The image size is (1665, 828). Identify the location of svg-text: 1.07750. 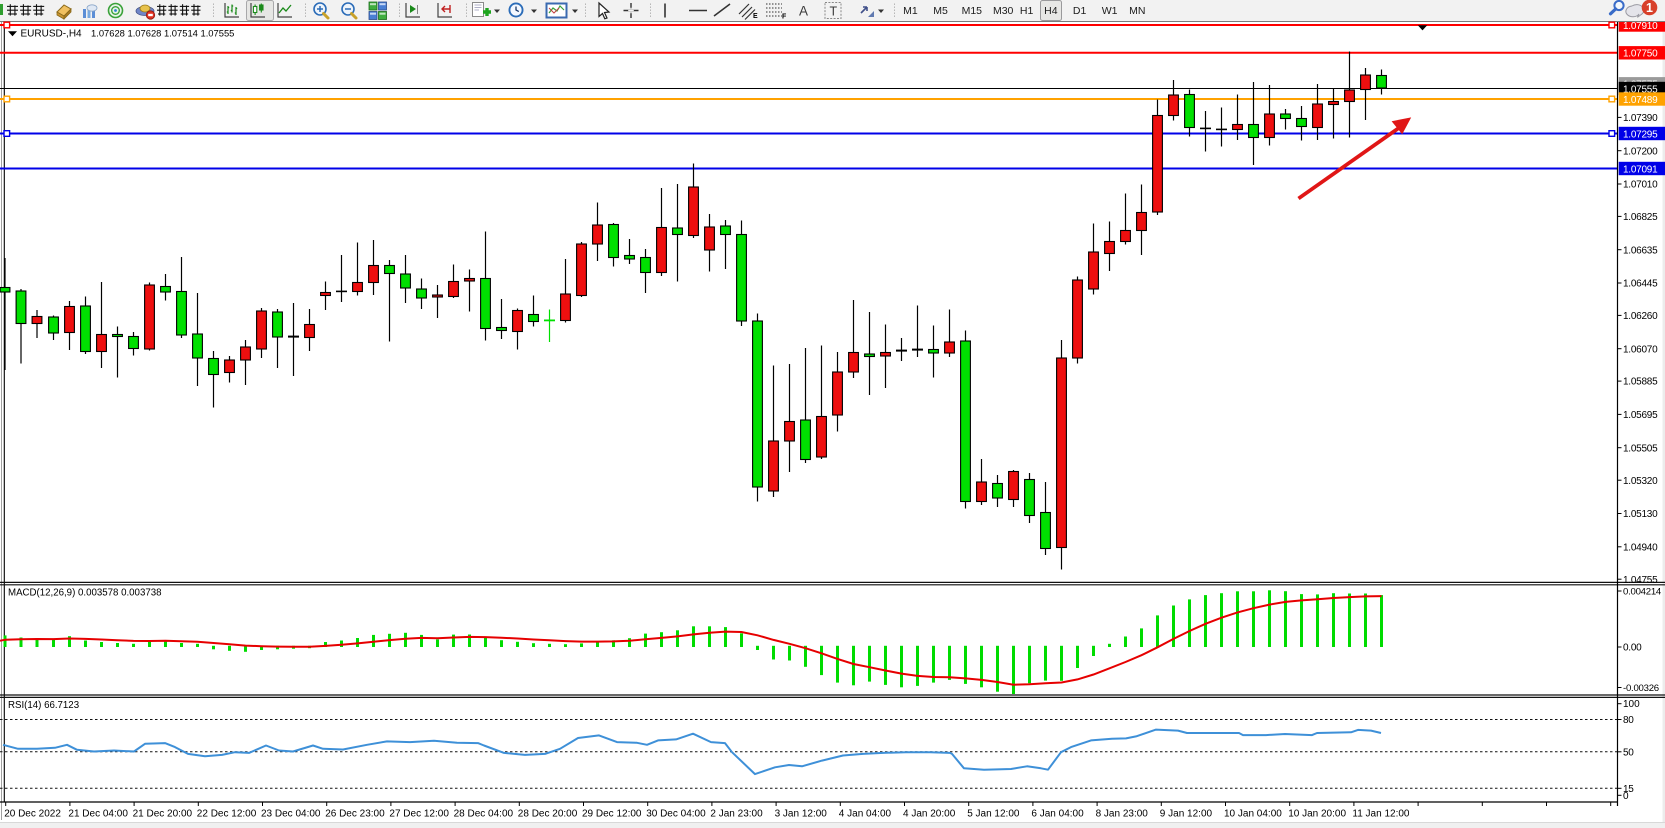
(1640, 54).